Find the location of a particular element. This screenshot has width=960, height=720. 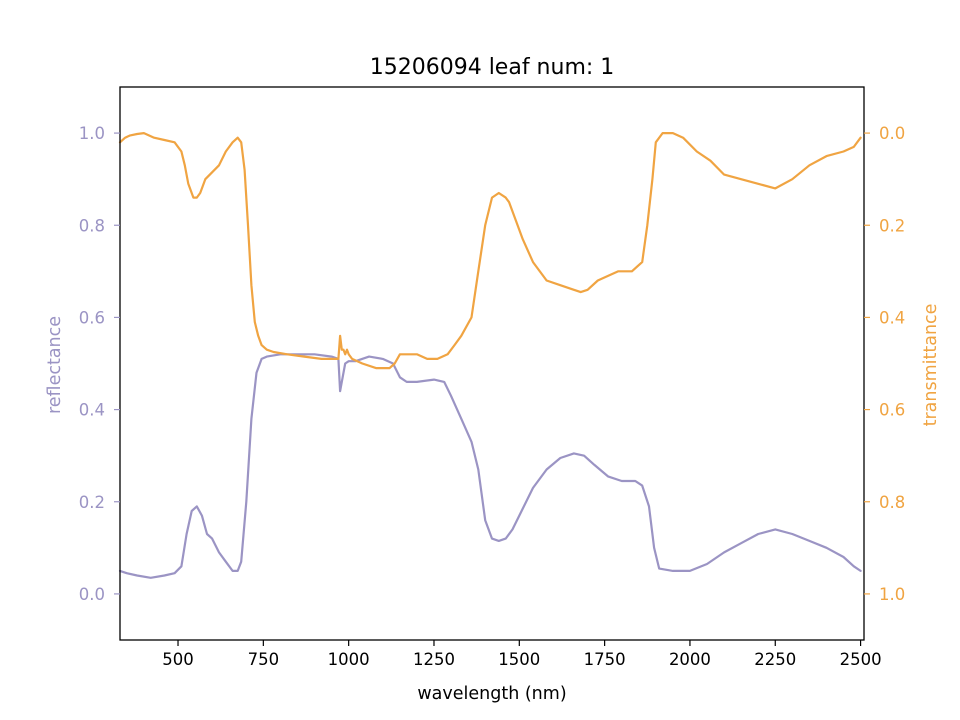

y-right-tick-label: 0.6 is located at coordinates (892, 410).